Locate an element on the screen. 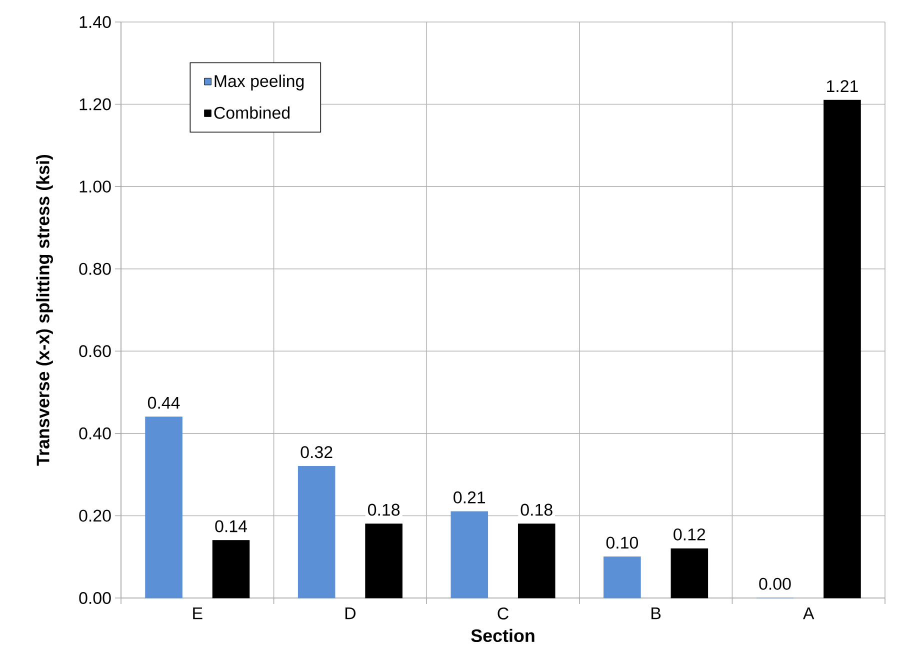  x-tick-label: A is located at coordinates (808, 613).